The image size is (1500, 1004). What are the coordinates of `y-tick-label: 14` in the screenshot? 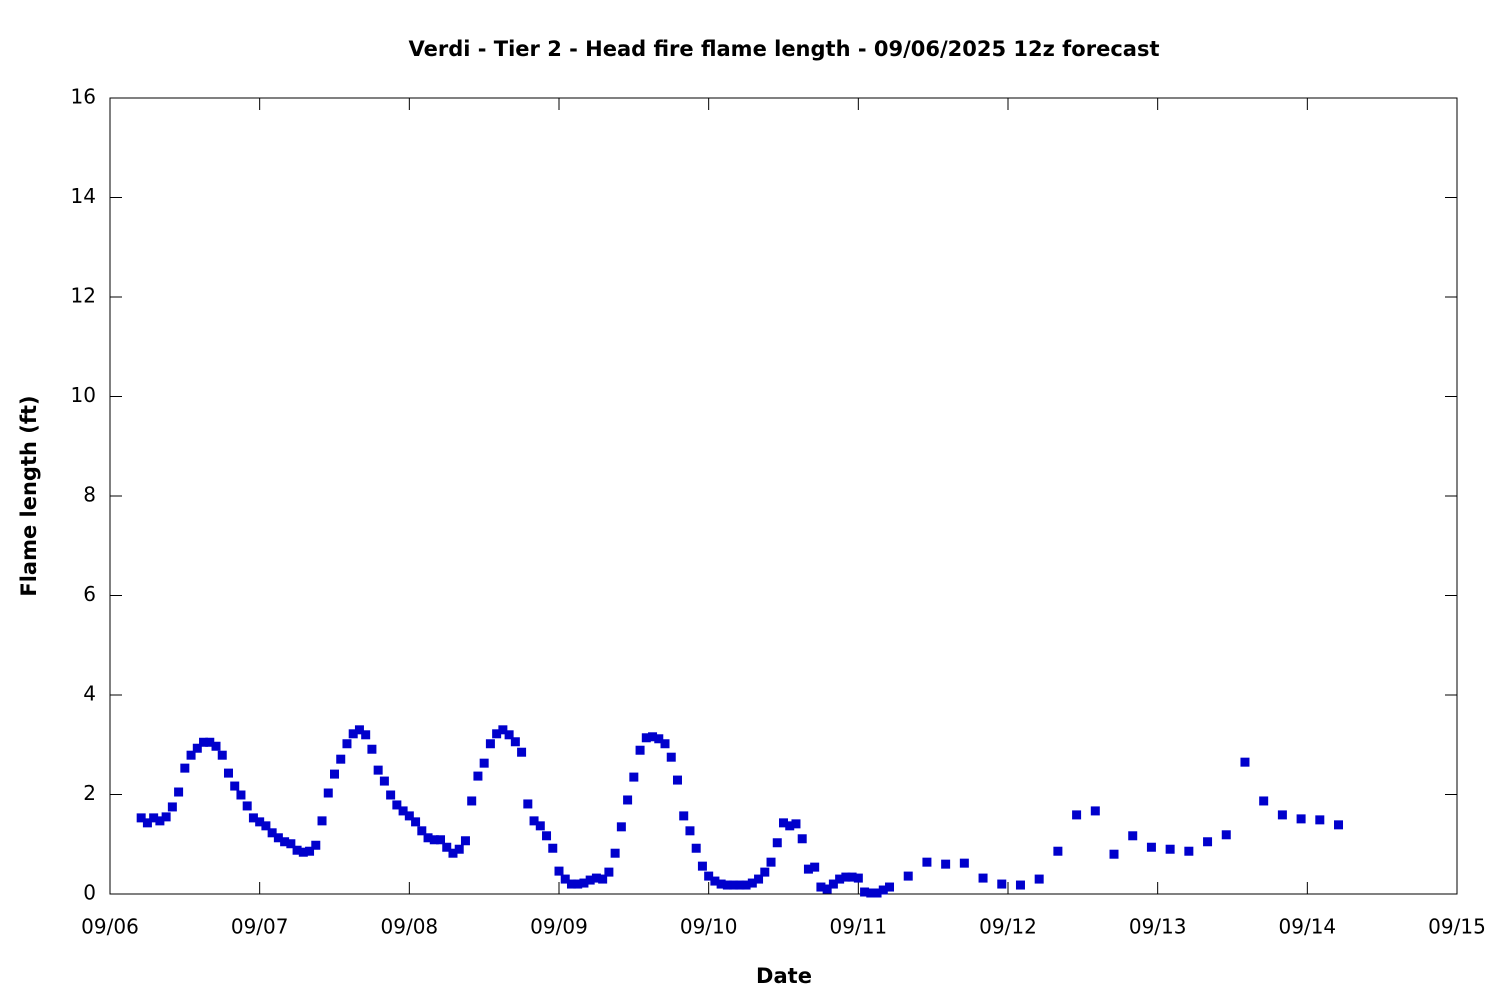 It's located at (83, 196).